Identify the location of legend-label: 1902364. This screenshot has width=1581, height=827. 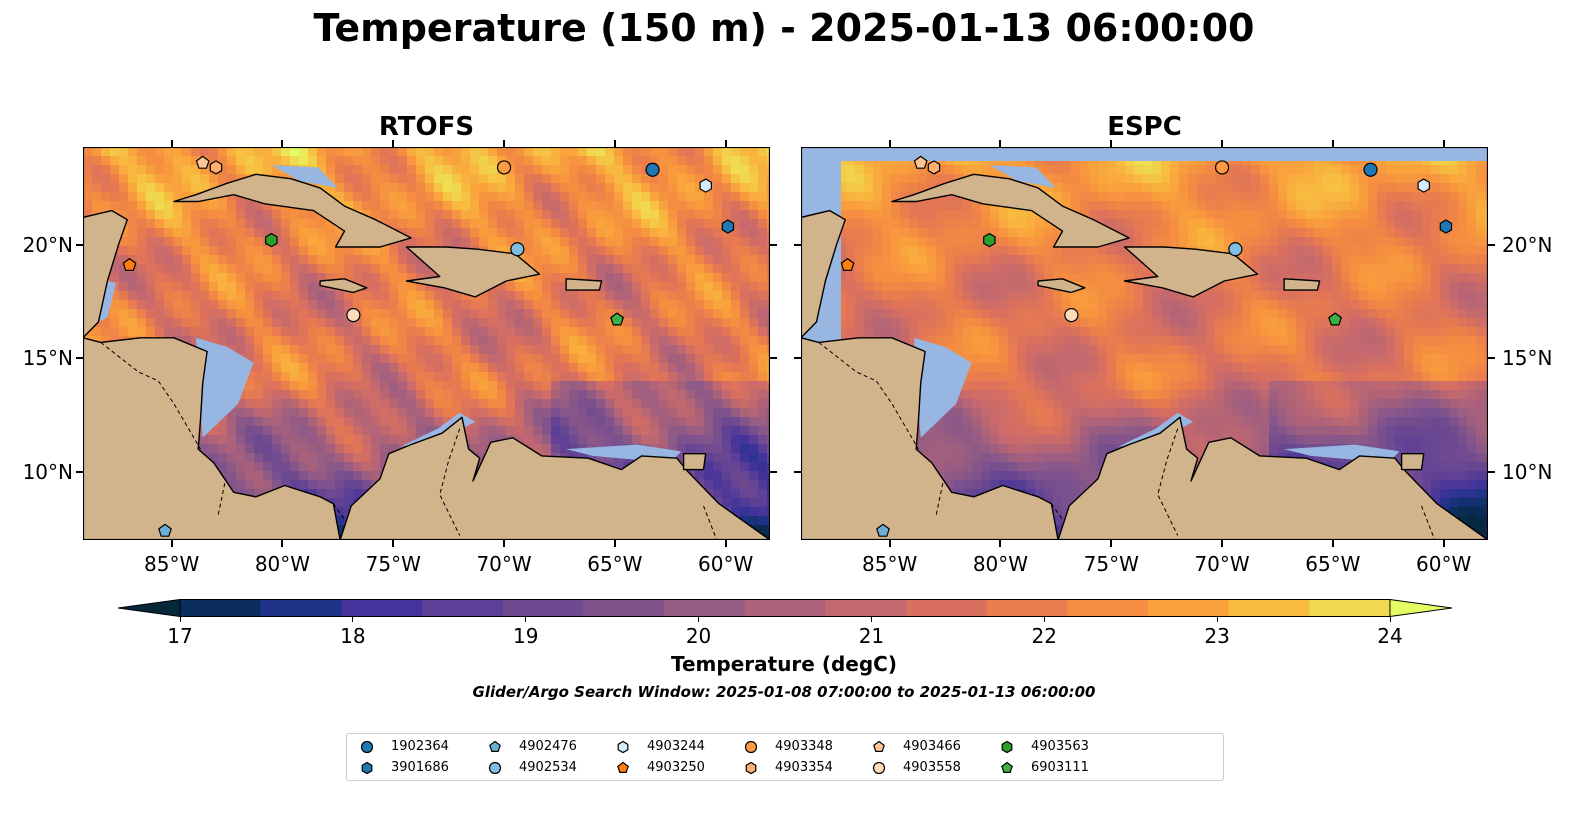
(420, 746).